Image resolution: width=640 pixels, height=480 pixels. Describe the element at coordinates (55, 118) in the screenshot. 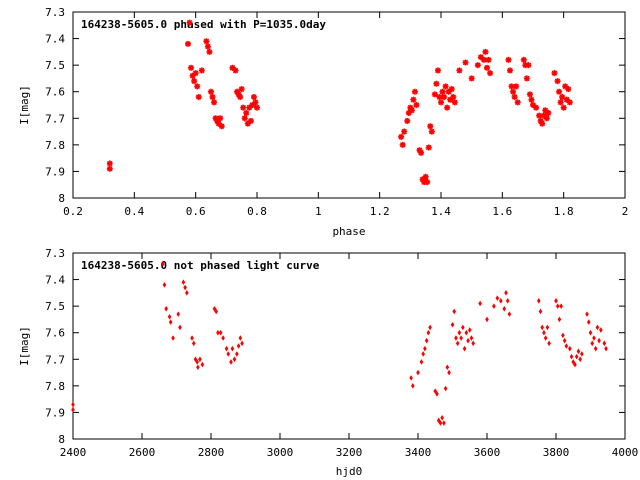

I see `plot-top-ytick-label: 7.7` at that location.